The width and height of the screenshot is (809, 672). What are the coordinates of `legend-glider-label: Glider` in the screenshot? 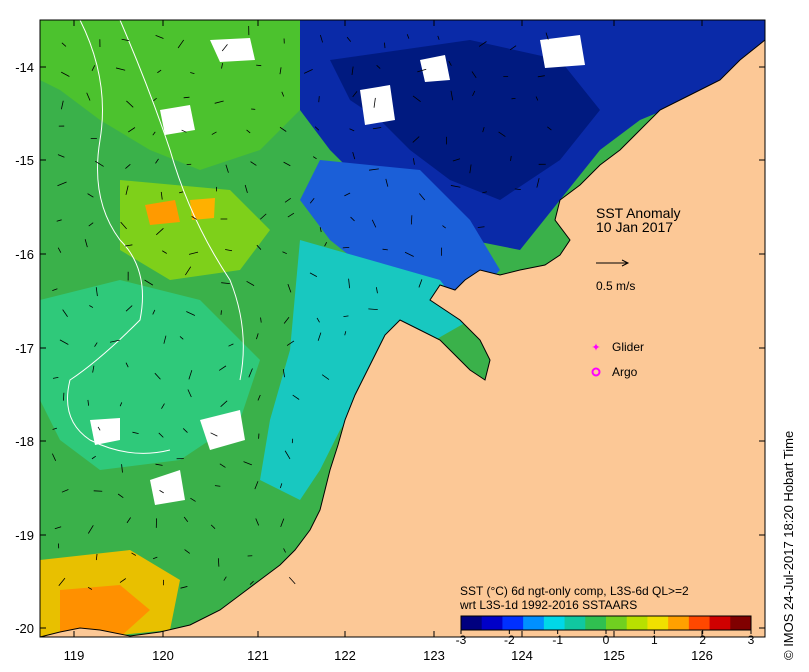 It's located at (628, 347).